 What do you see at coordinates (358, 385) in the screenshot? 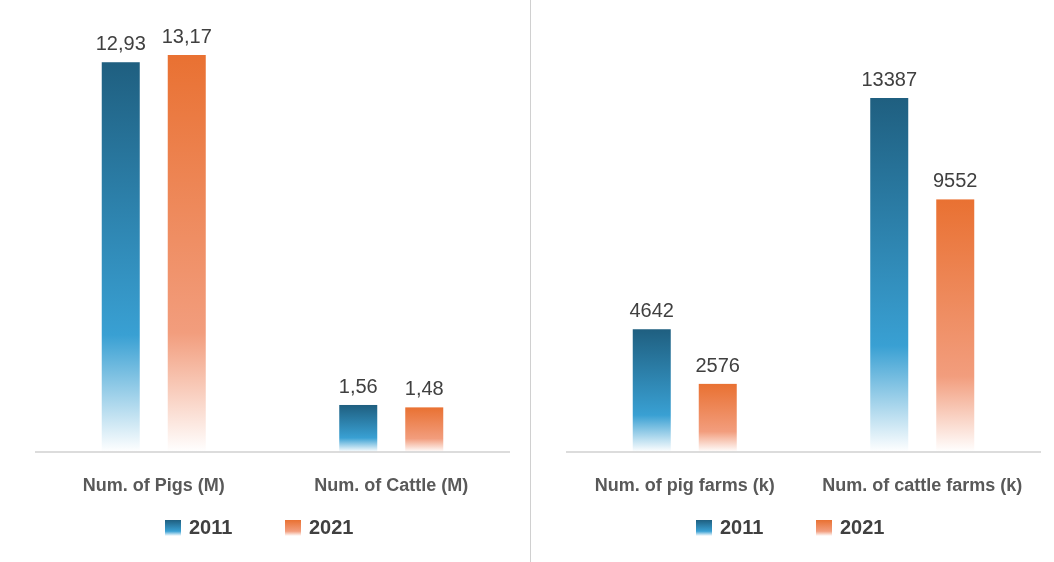
I see `data-label: 1,56` at bounding box center [358, 385].